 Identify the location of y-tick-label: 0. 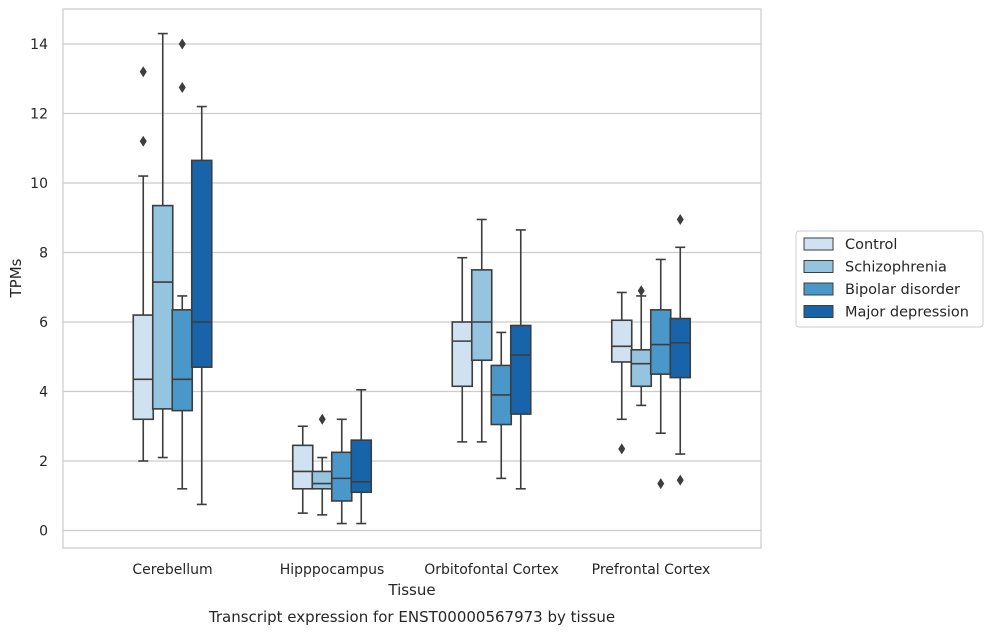
(43, 532).